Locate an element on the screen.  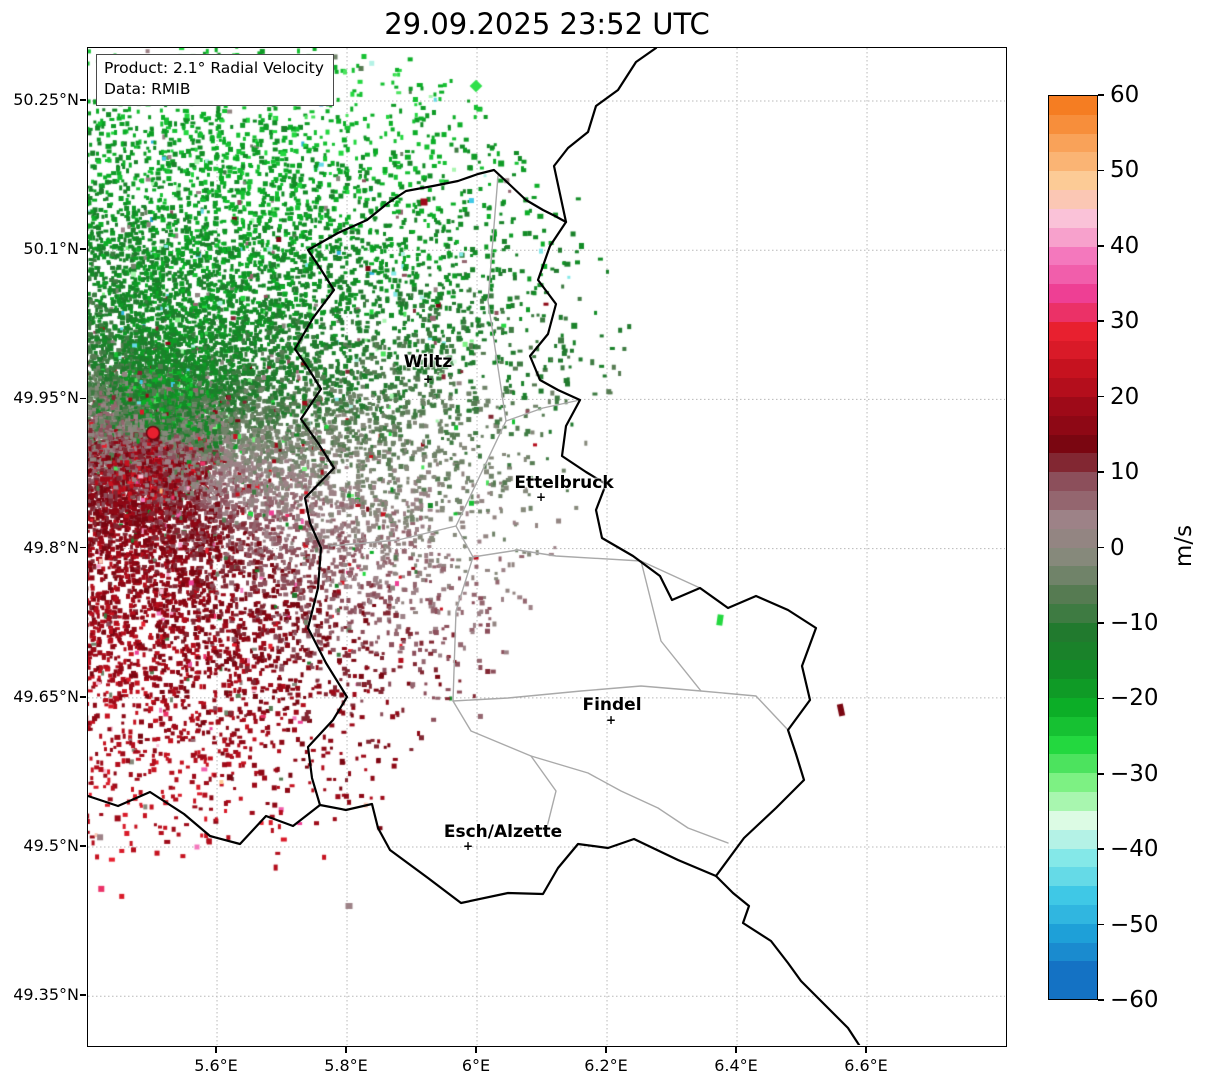
colorbar-tick-label: 20 is located at coordinates (1125, 396).